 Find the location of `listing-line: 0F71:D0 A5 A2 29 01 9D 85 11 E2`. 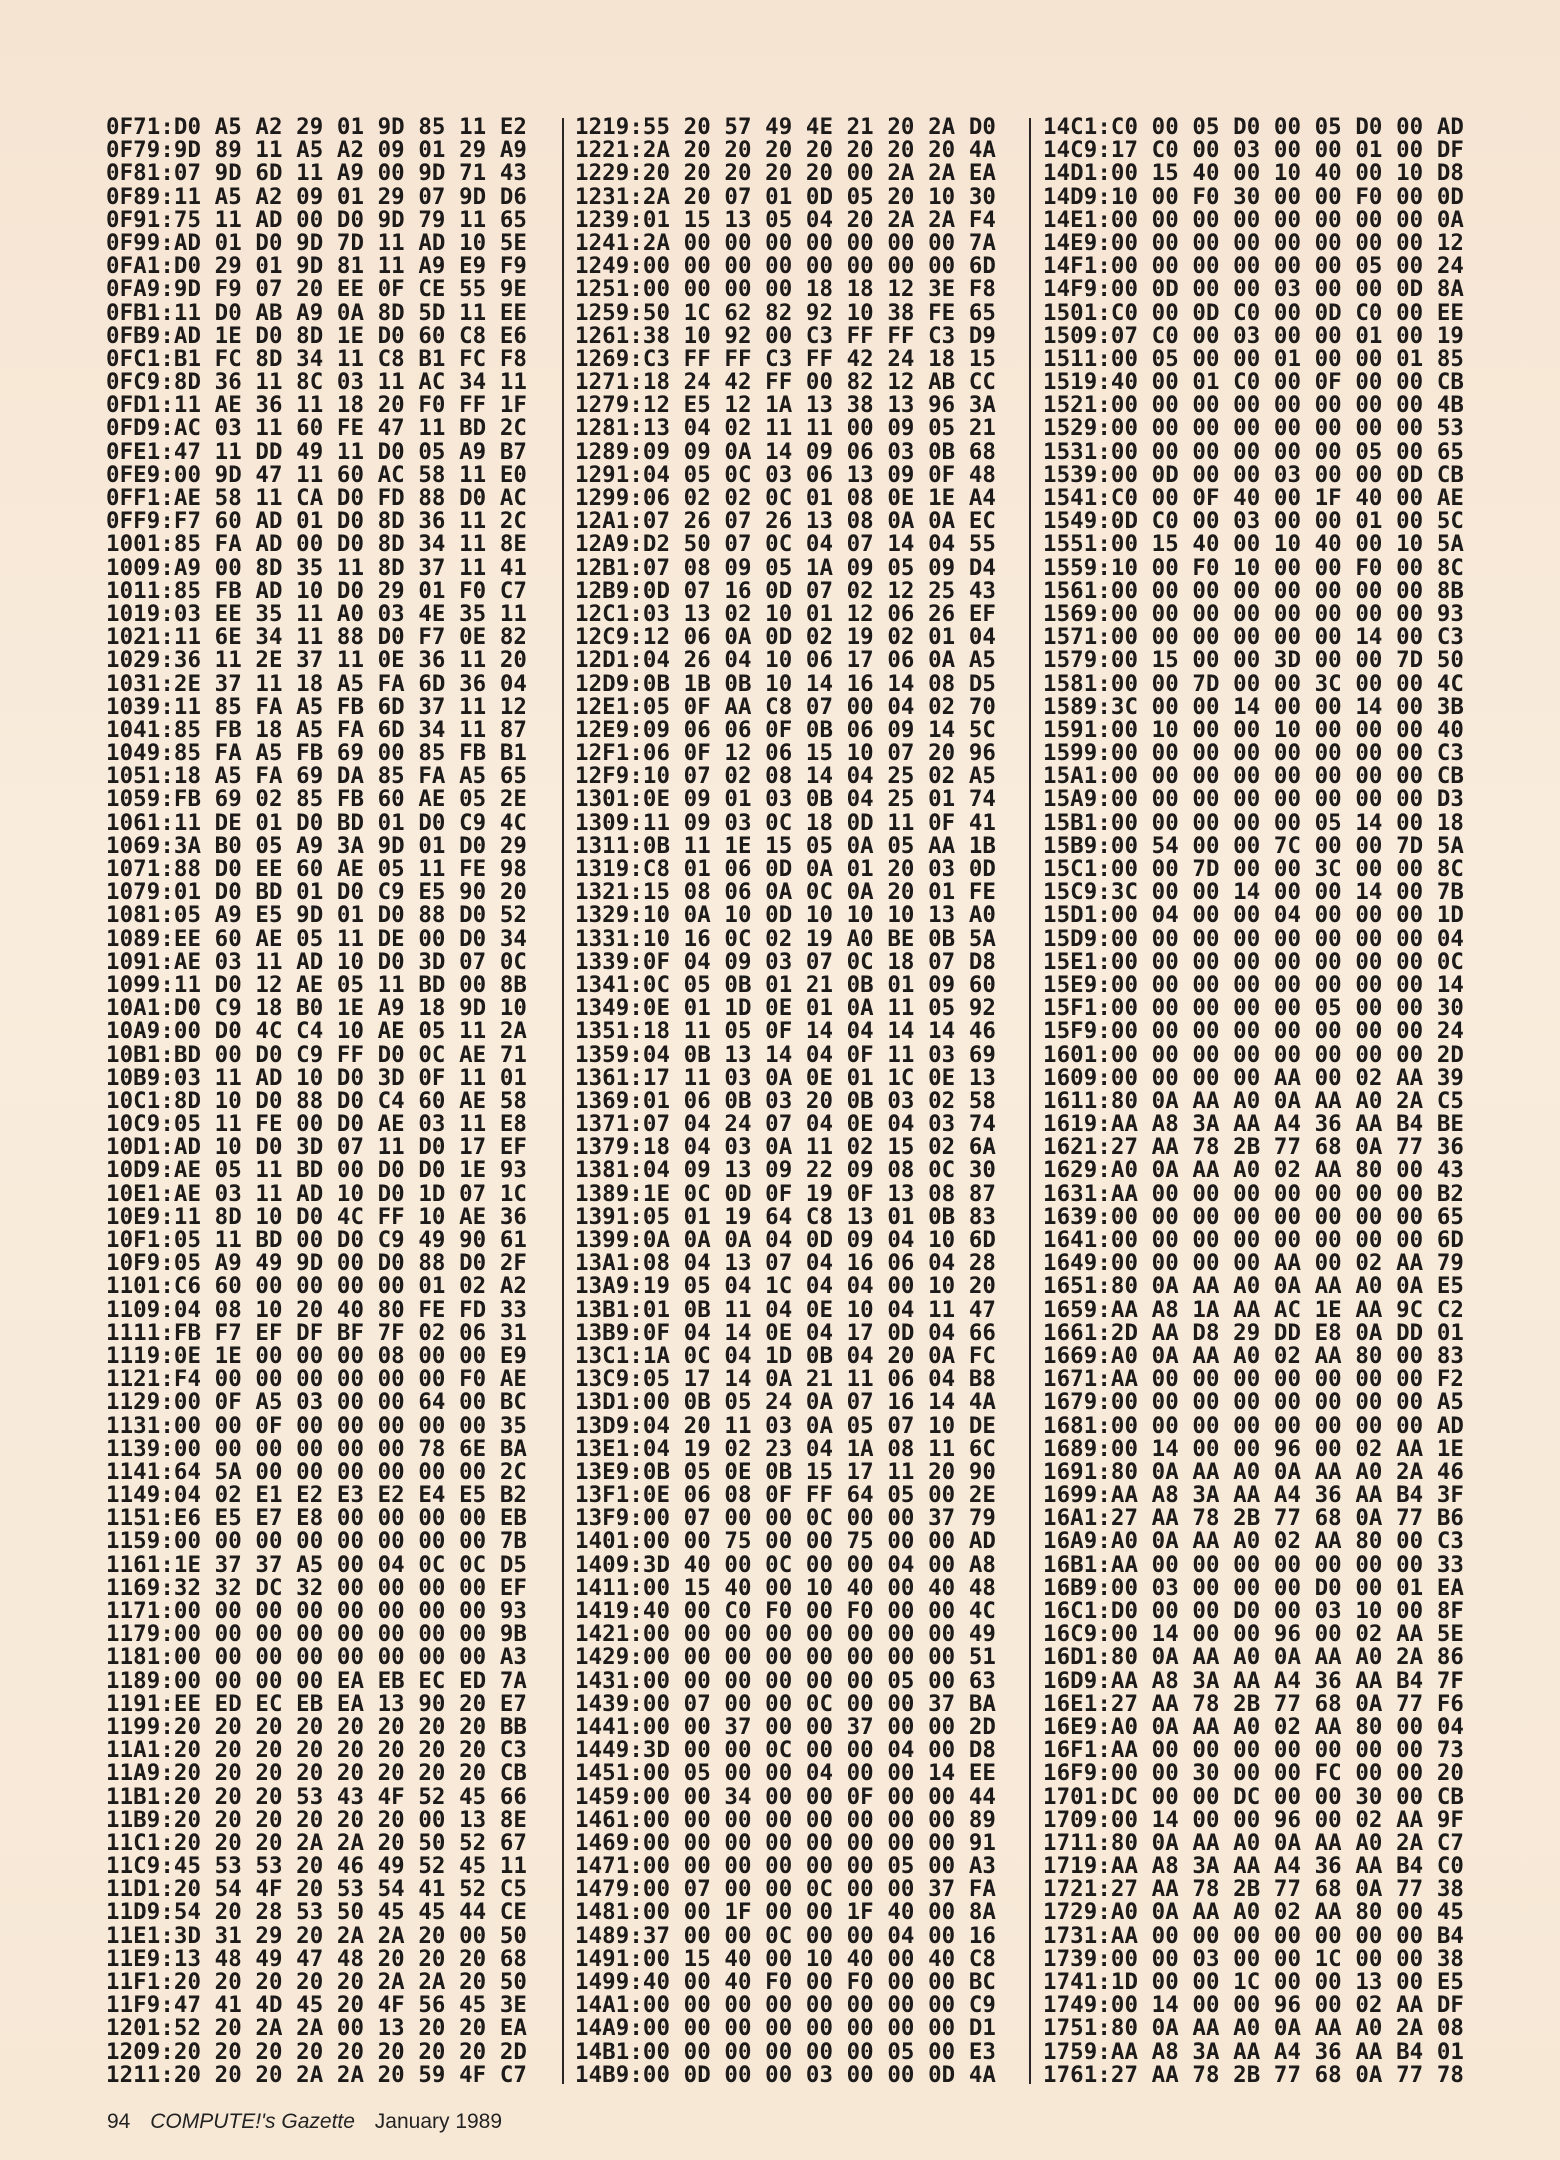

listing-line: 0F71:D0 A5 A2 29 01 9D 85 11 E2 is located at coordinates (316, 127).